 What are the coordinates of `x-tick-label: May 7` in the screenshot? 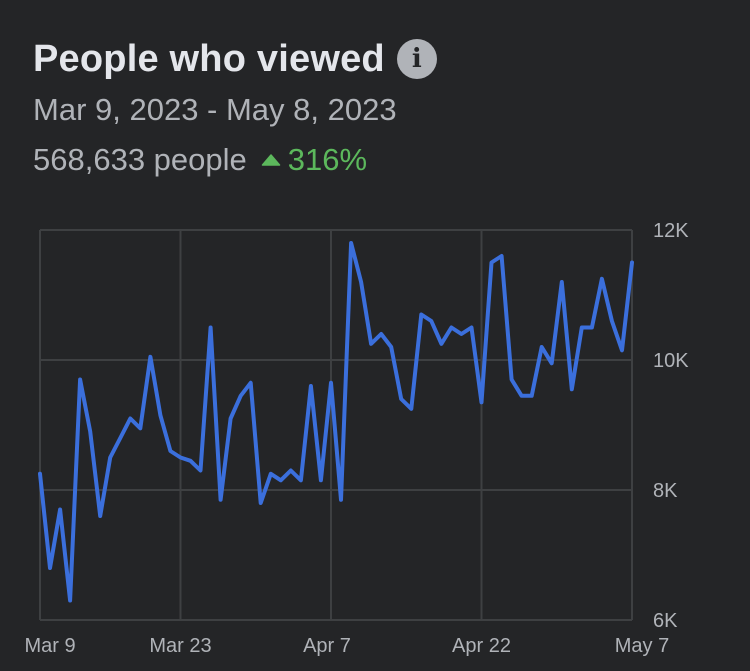 It's located at (642, 646).